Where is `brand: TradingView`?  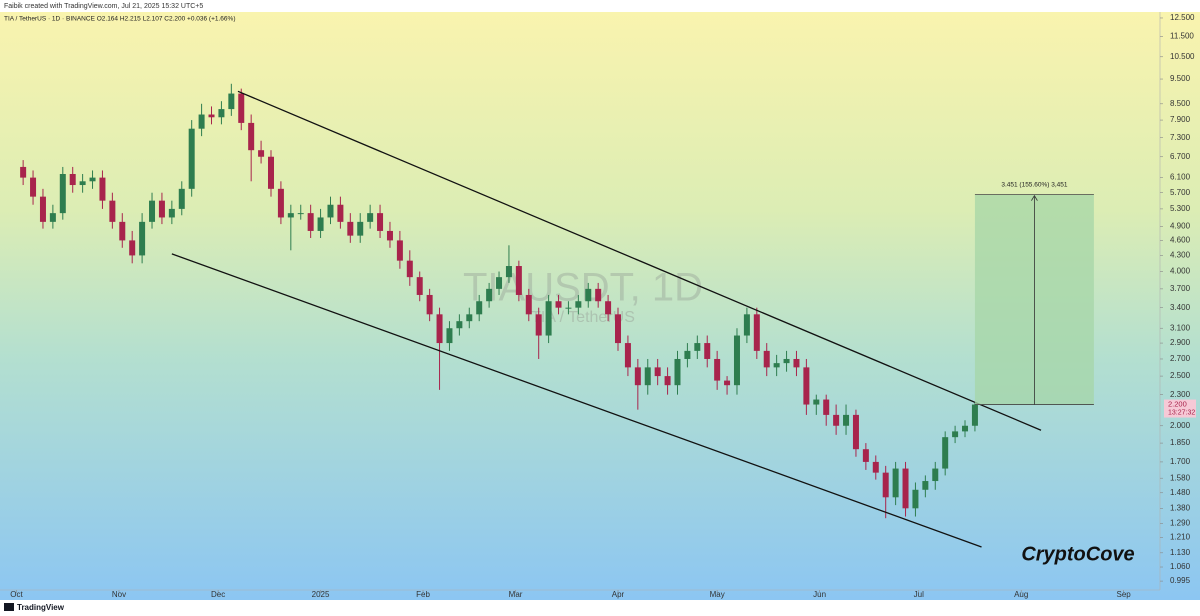 brand: TradingView is located at coordinates (41, 607).